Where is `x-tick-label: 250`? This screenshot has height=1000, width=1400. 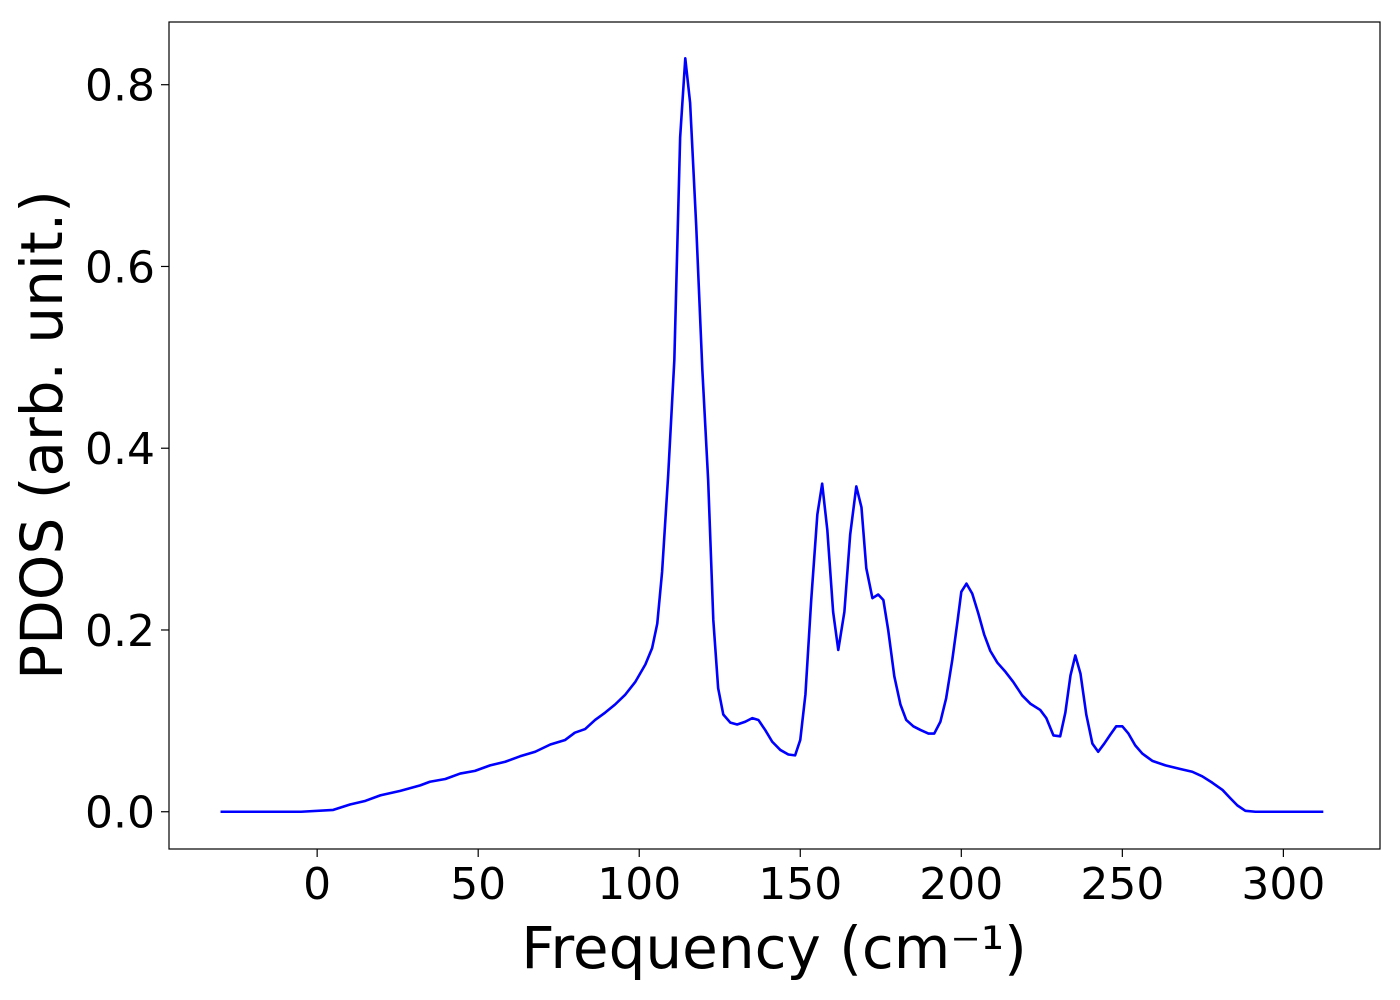 x-tick-label: 250 is located at coordinates (1122, 884).